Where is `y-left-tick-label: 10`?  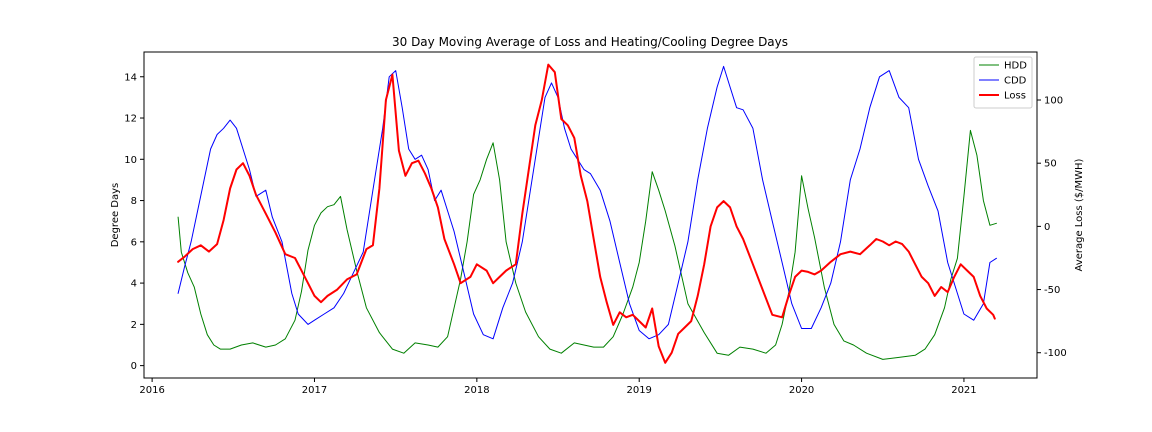
y-left-tick-label: 10 is located at coordinates (130, 160).